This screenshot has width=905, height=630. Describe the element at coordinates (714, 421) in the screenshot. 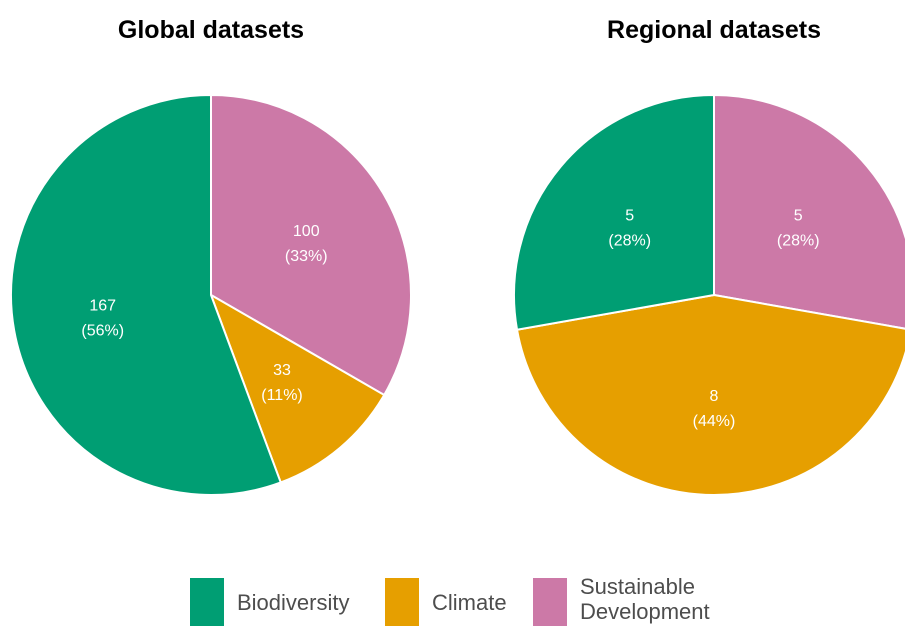

I see `slice-percent-label: (44%)` at that location.